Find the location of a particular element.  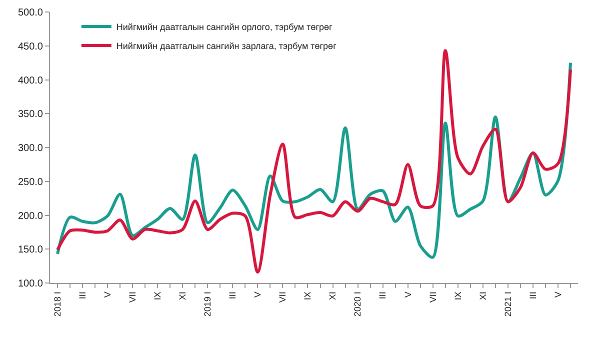

x-tick-label: 2021 I is located at coordinates (507, 304).